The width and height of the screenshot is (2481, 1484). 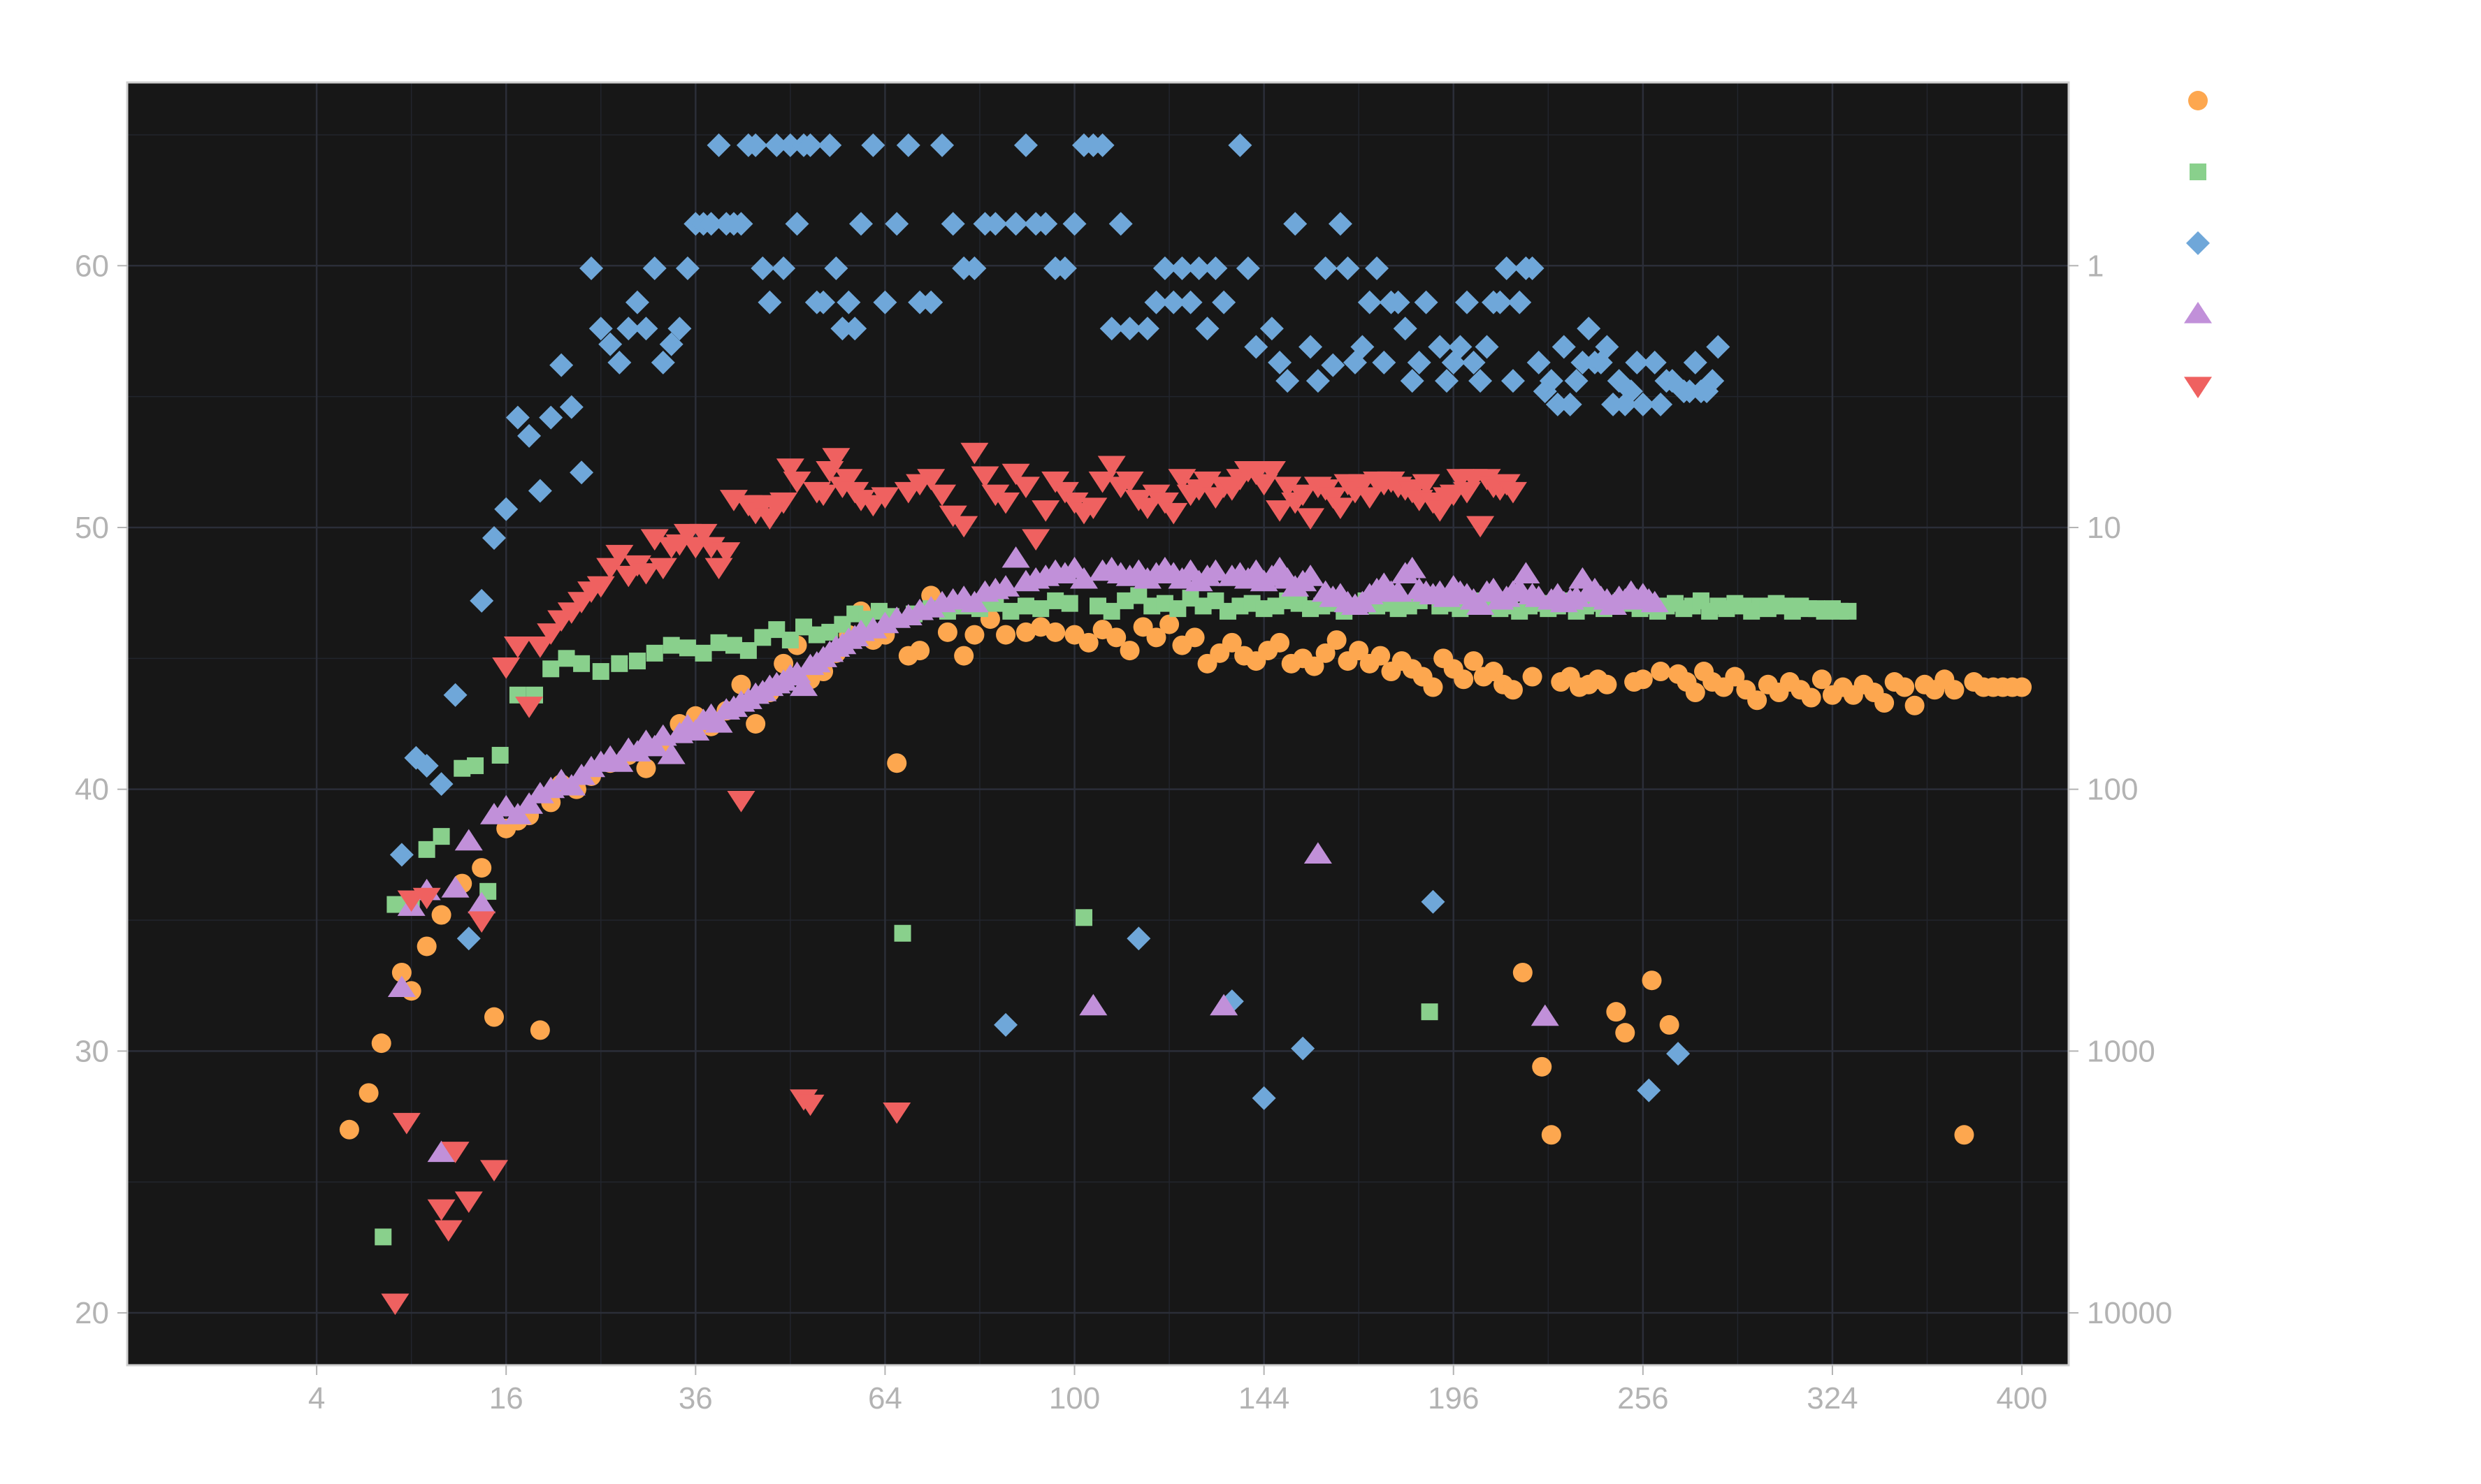 I want to click on x-tick-label: 36, so click(x=696, y=1398).